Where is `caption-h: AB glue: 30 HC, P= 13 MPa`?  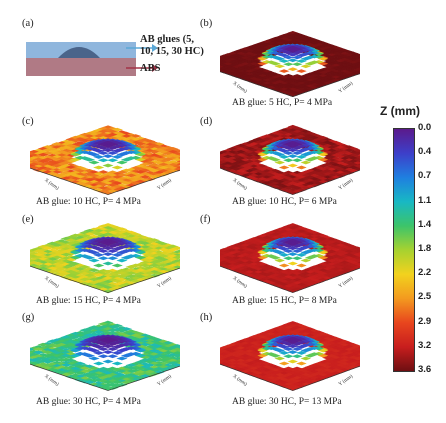
caption-h: AB glue: 30 HC, P= 13 MPa is located at coordinates (287, 402).